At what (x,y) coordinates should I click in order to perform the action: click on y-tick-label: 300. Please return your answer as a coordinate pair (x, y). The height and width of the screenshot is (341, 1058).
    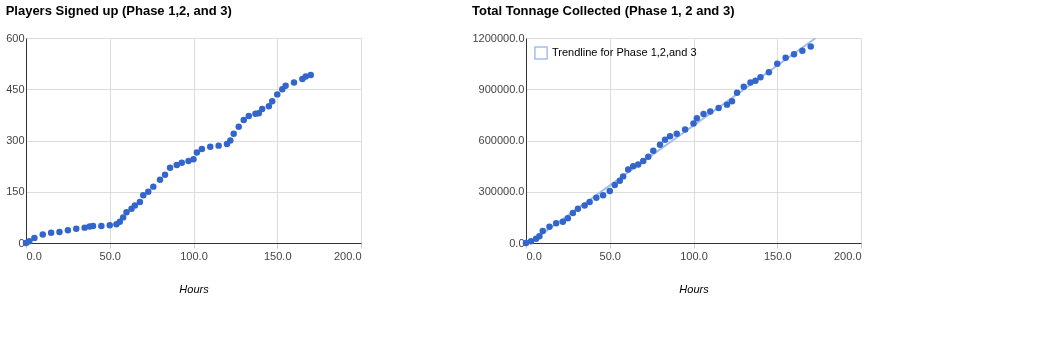
    Looking at the image, I should click on (15, 140).